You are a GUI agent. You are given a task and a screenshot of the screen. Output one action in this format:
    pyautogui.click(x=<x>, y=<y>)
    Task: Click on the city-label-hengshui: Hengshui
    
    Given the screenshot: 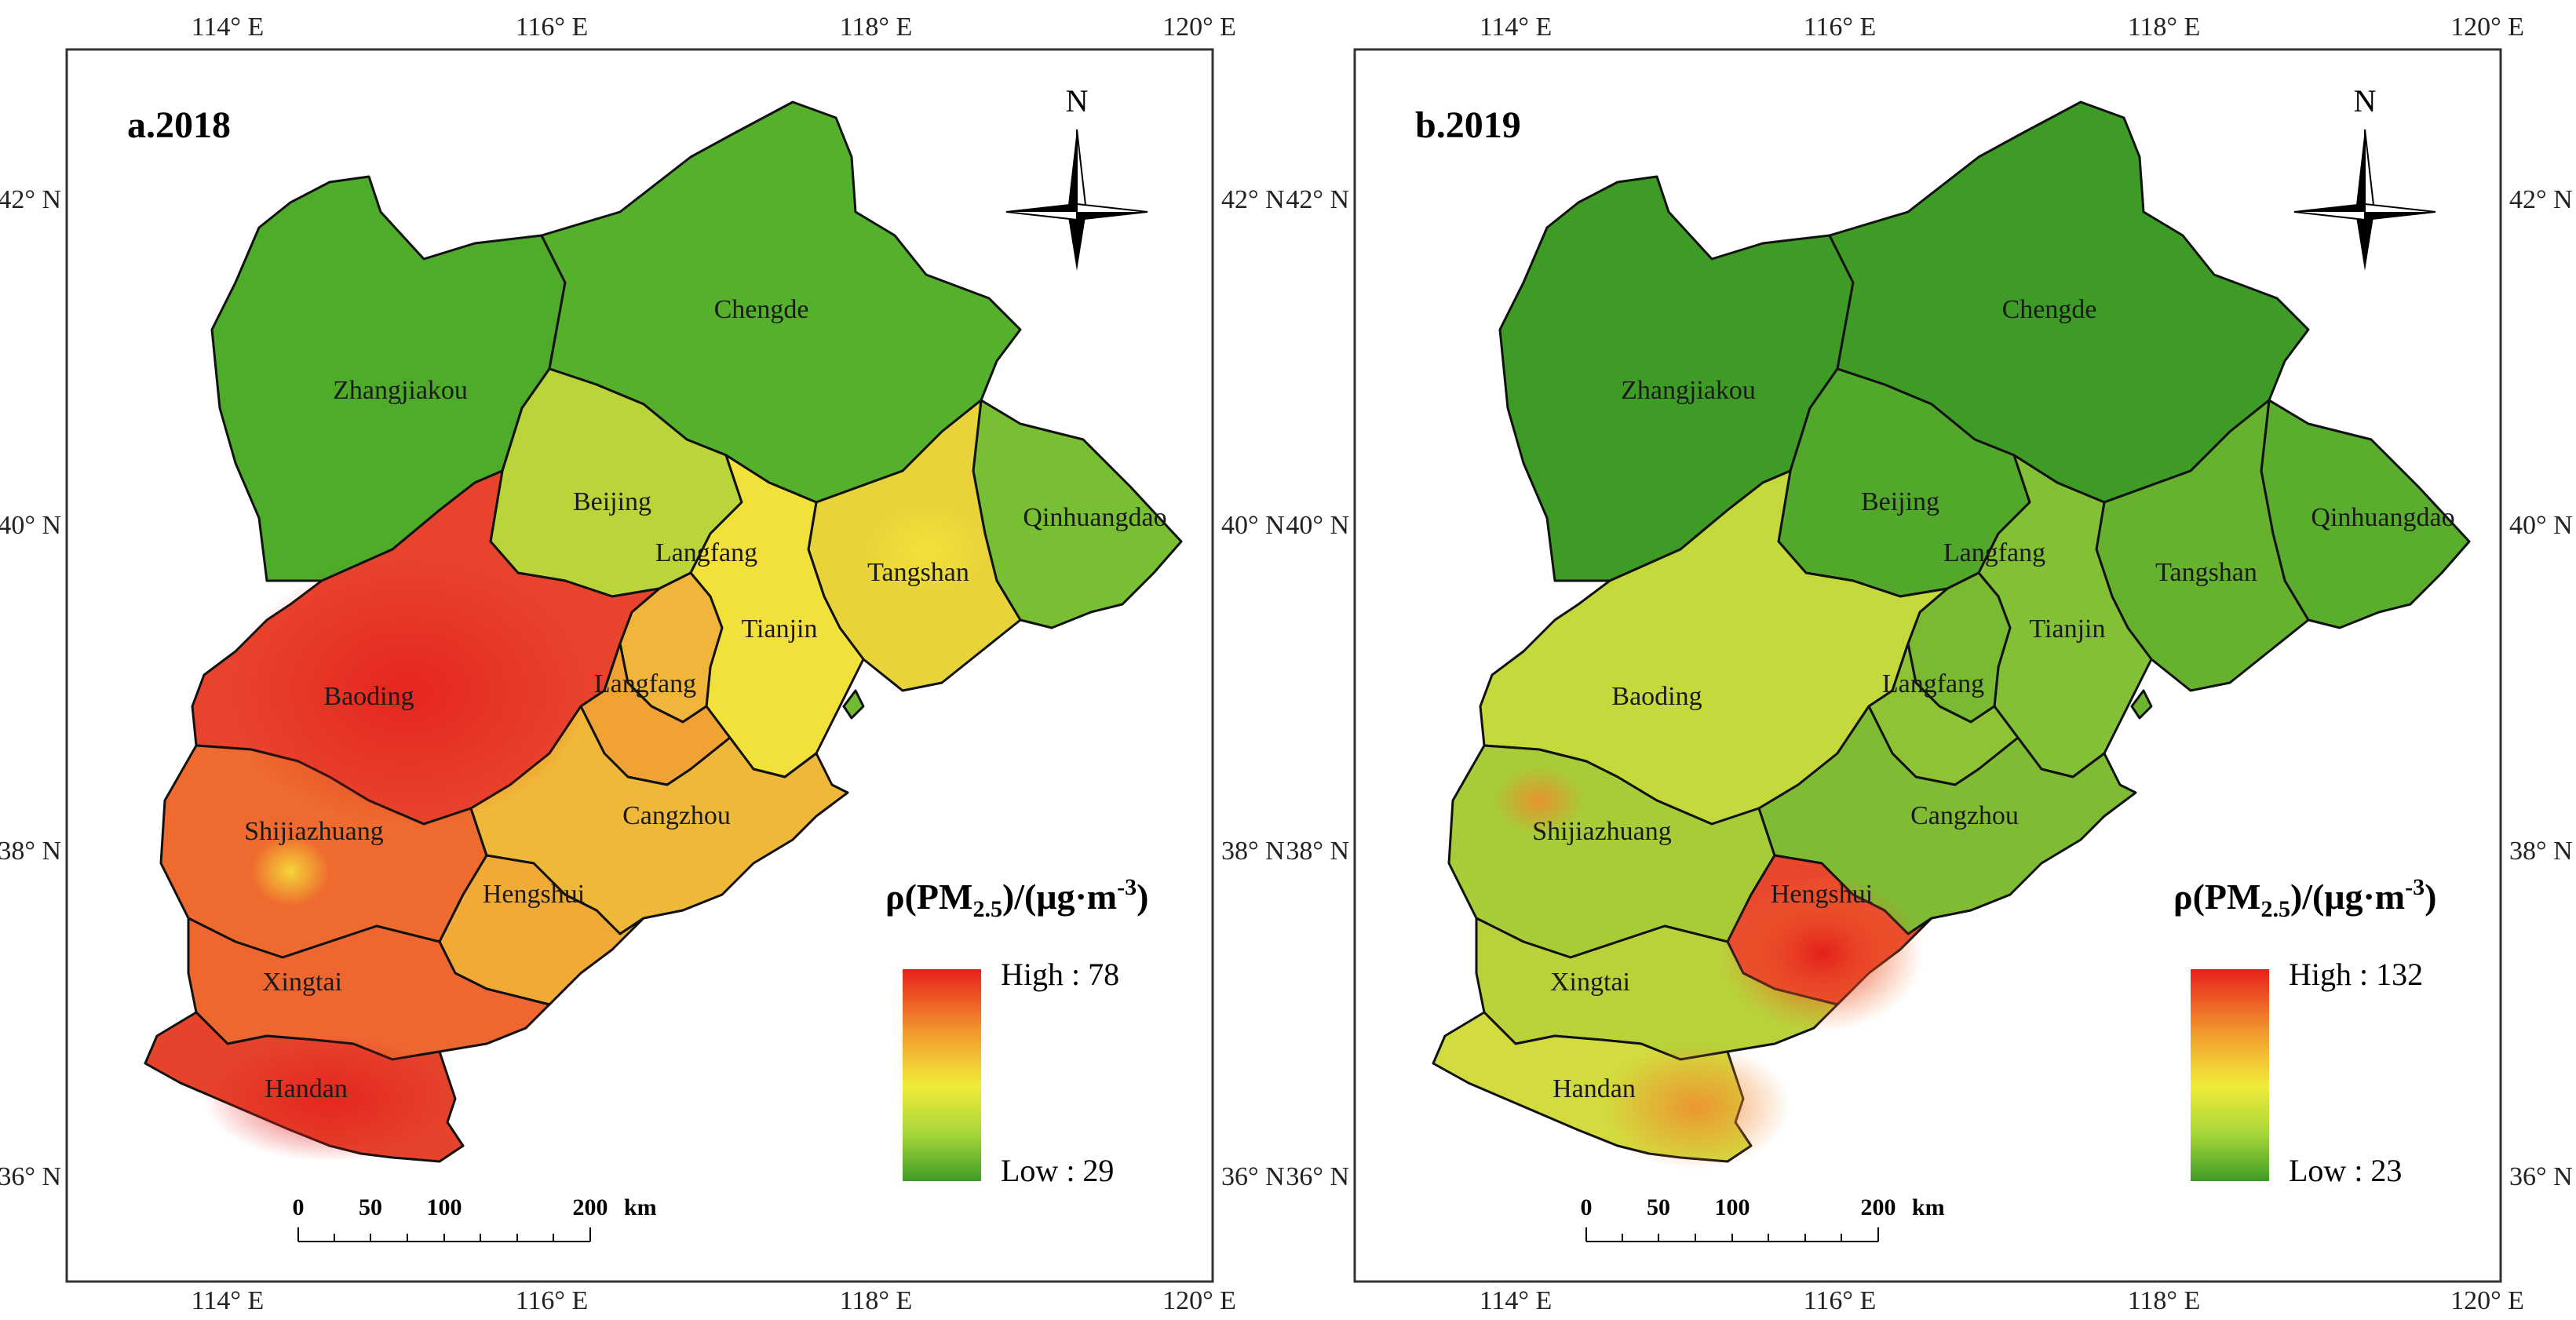 What is the action you would take?
    pyautogui.click(x=1822, y=894)
    